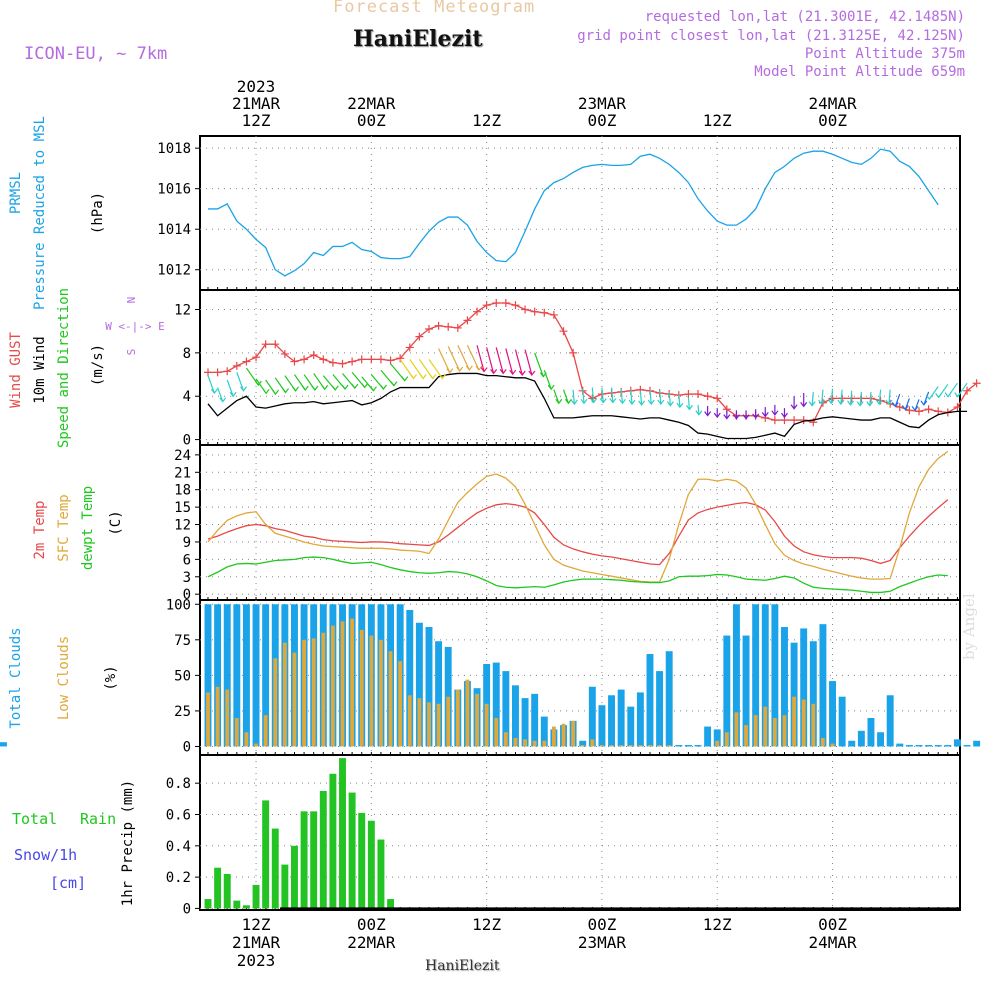  What do you see at coordinates (68, 883) in the screenshot?
I see `label-cm: [cm]` at bounding box center [68, 883].